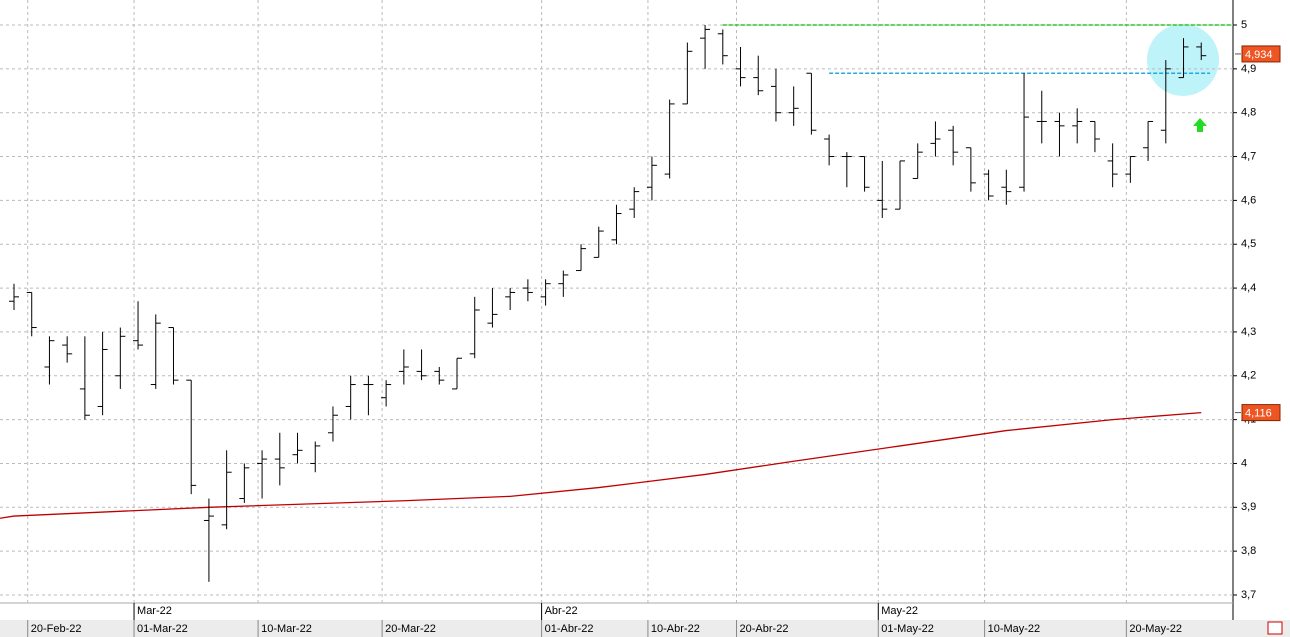 The height and width of the screenshot is (637, 1290). I want to click on highlight-circle, so click(1183, 60).